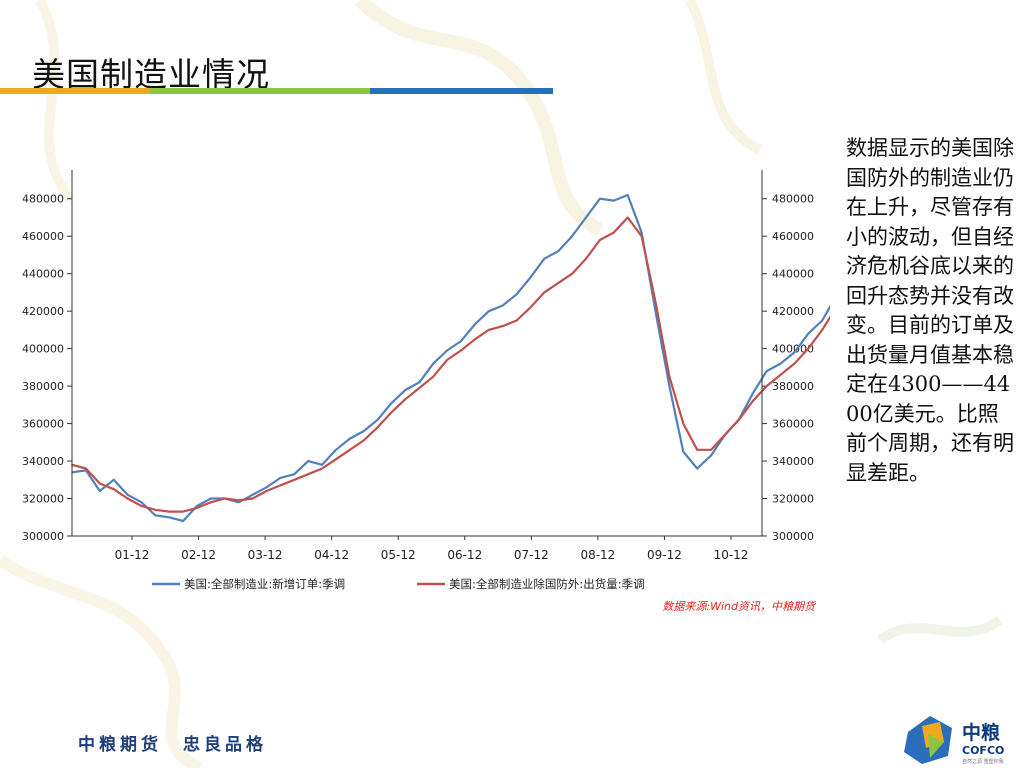 This screenshot has width=1024, height=768. Describe the element at coordinates (983, 750) in the screenshot. I see `logo-text-english: COFCO` at that location.